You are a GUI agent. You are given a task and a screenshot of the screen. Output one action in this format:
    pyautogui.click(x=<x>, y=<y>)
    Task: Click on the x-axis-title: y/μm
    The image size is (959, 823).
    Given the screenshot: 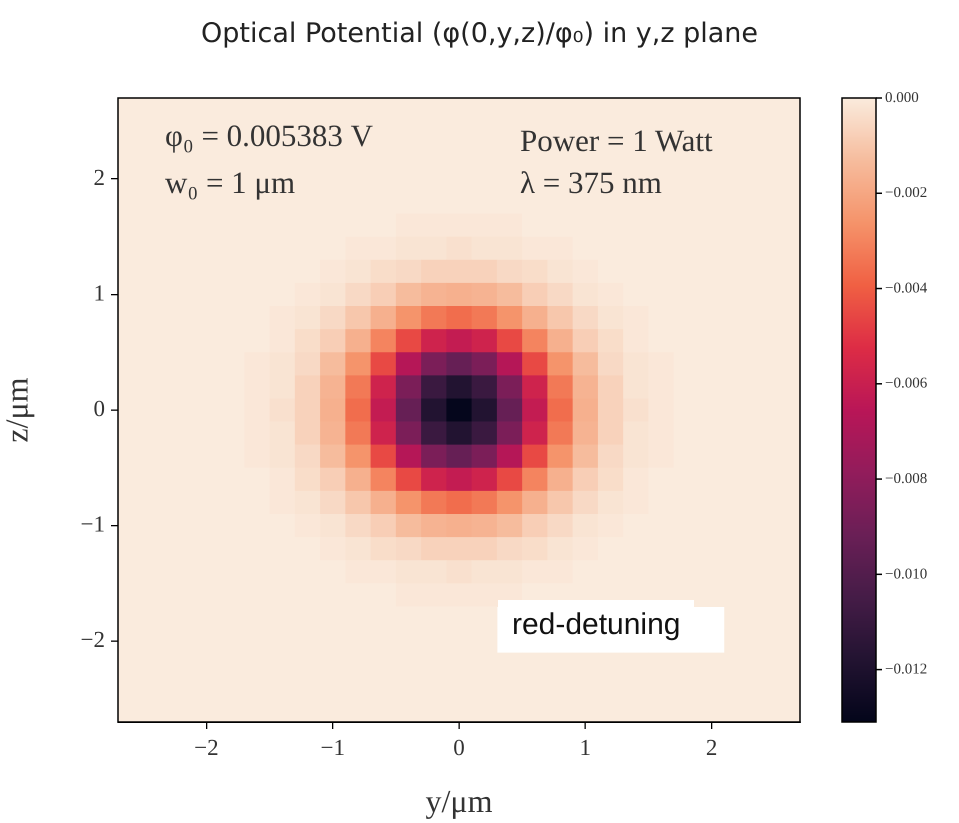 What is the action you would take?
    pyautogui.click(x=459, y=801)
    